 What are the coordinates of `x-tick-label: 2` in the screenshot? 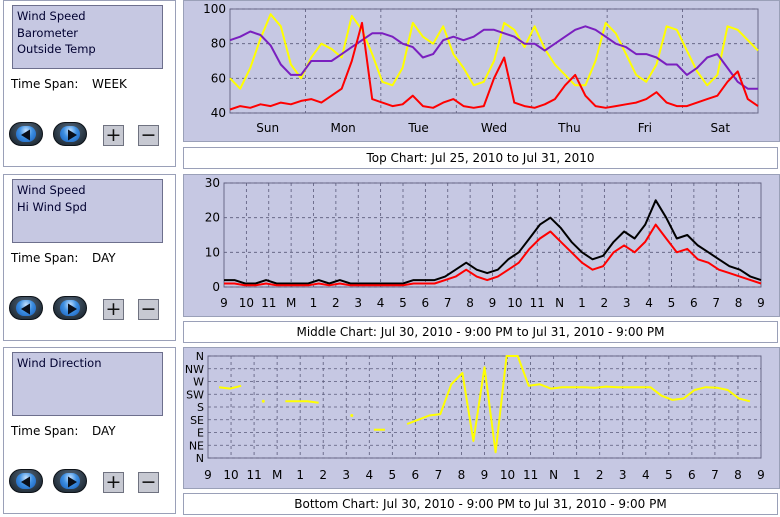 It's located at (323, 475).